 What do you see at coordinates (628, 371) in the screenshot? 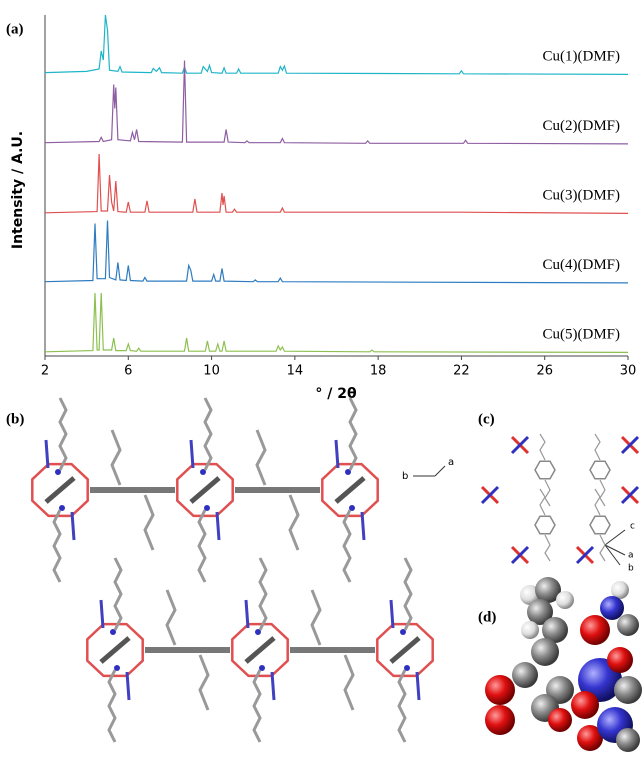
I see `x-tick-label: 30` at bounding box center [628, 371].